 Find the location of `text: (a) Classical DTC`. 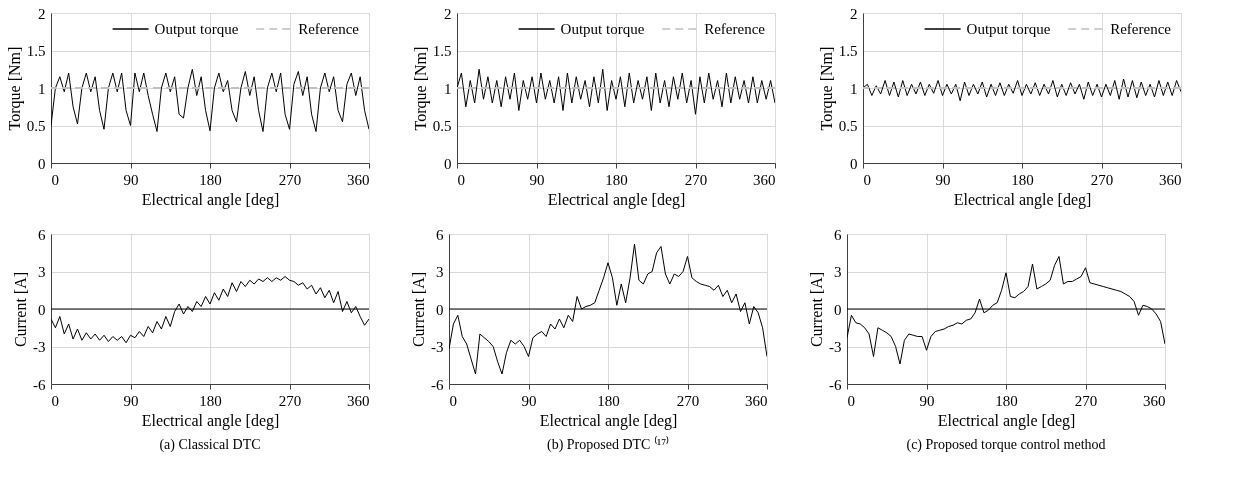

text: (a) Classical DTC is located at coordinates (210, 445).